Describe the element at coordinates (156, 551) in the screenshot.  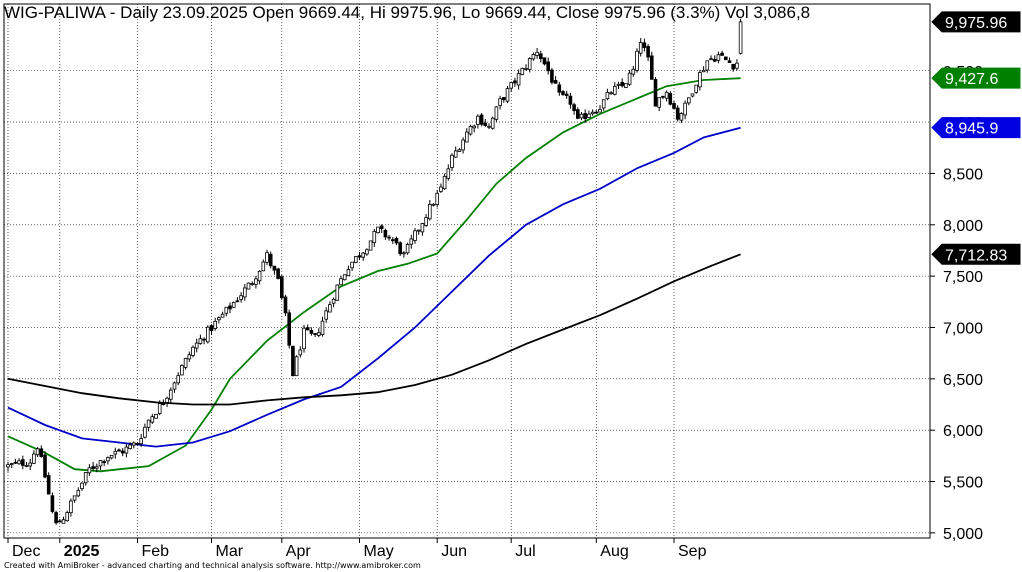
I see `x-tick-label: Feb` at that location.